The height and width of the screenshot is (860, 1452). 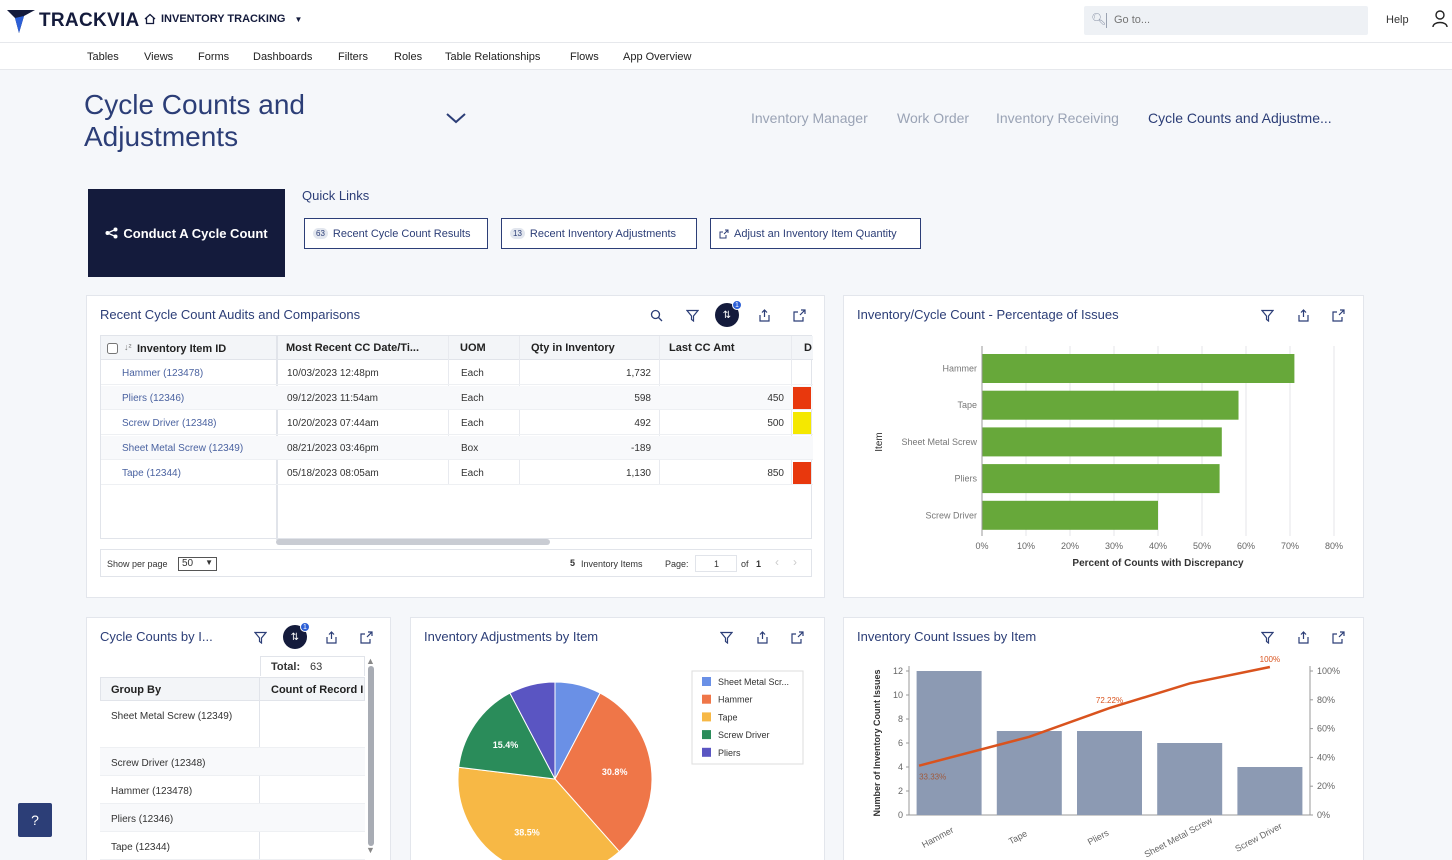 What do you see at coordinates (232, 790) in the screenshot?
I see `list-item: Hammer (123478)` at bounding box center [232, 790].